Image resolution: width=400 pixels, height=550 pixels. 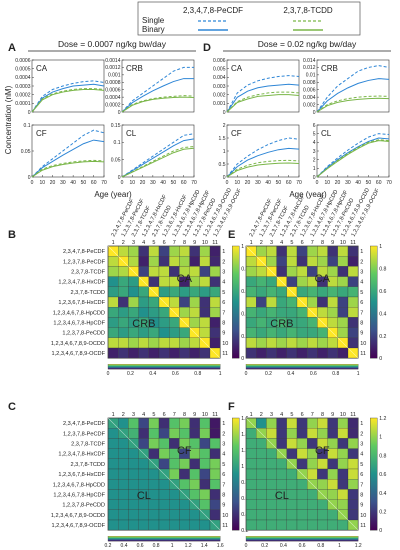 I want to click on x-tick-label: 10, so click(x=328, y=183).